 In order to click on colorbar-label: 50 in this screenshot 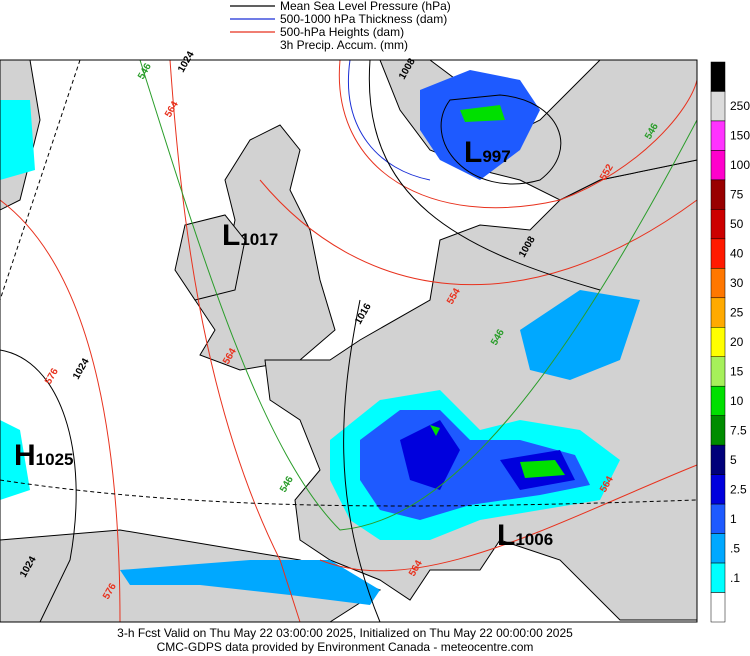, I will do `click(737, 224)`.